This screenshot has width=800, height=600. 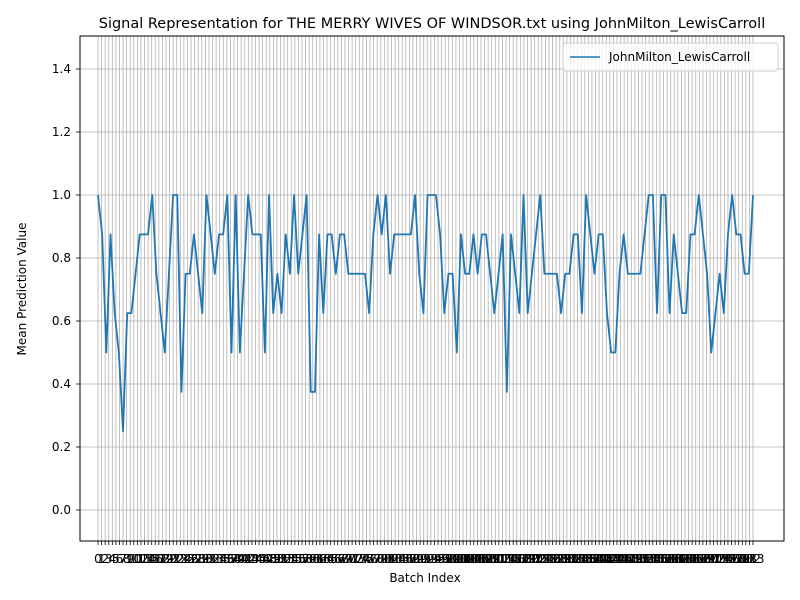 I want to click on x-tick-label: 103, so click(x=466, y=559).